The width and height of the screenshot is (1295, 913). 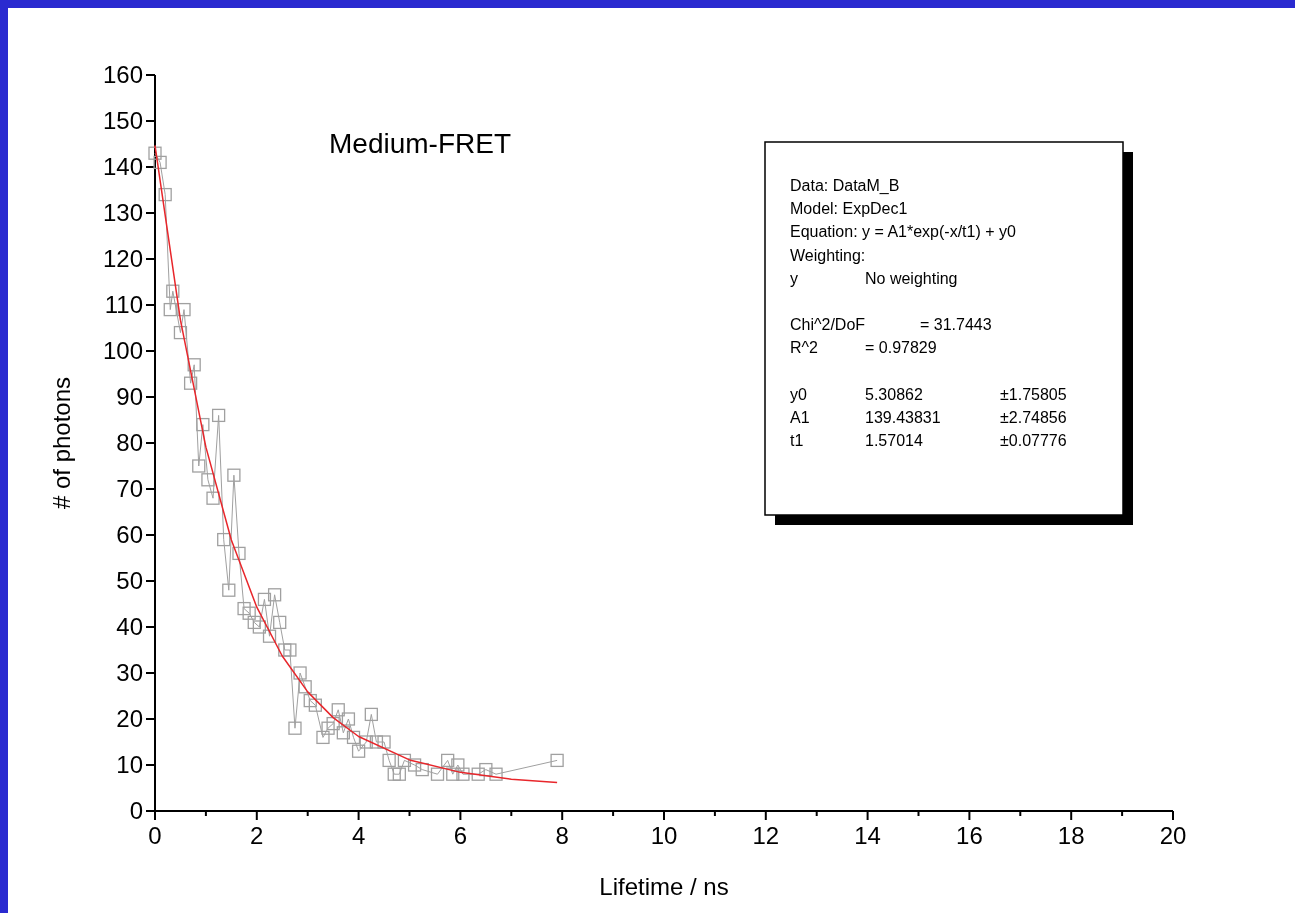 I want to click on text: y0 5.30862 ±1.75805, so click(x=928, y=394).